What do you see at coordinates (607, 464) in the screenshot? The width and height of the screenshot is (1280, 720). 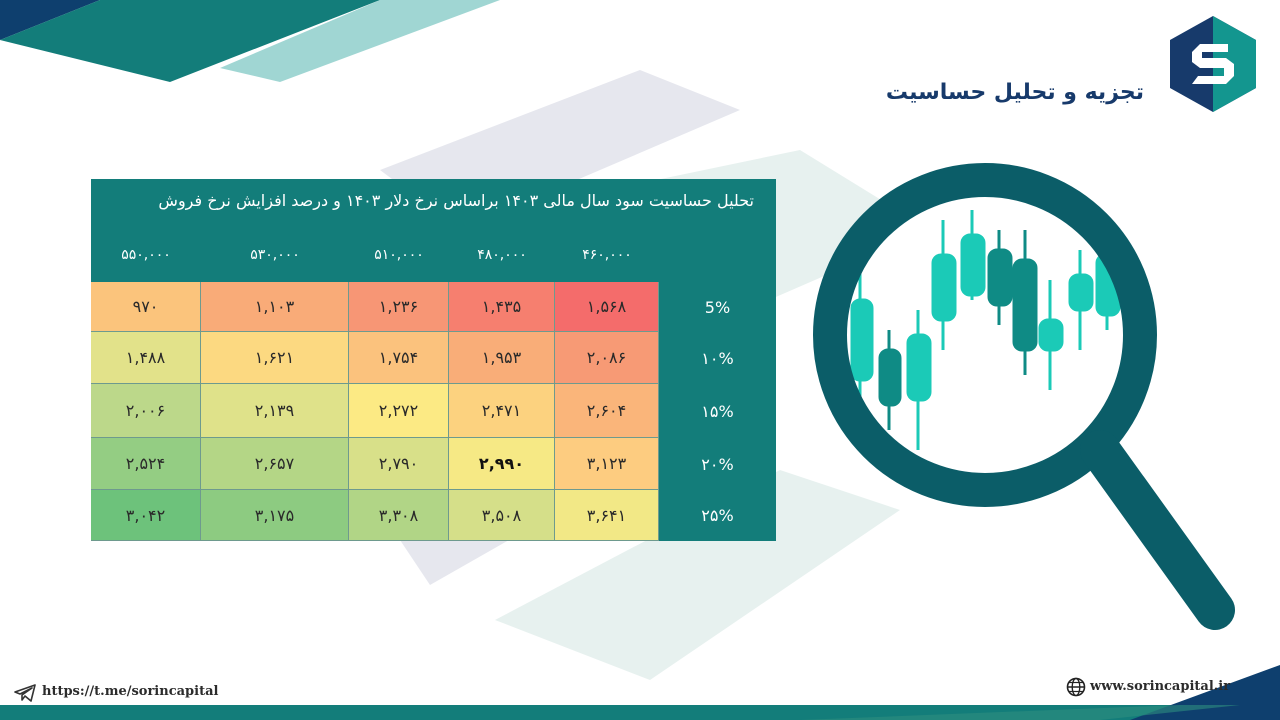 I see `table-cell: ۳,۱۲۳` at bounding box center [607, 464].